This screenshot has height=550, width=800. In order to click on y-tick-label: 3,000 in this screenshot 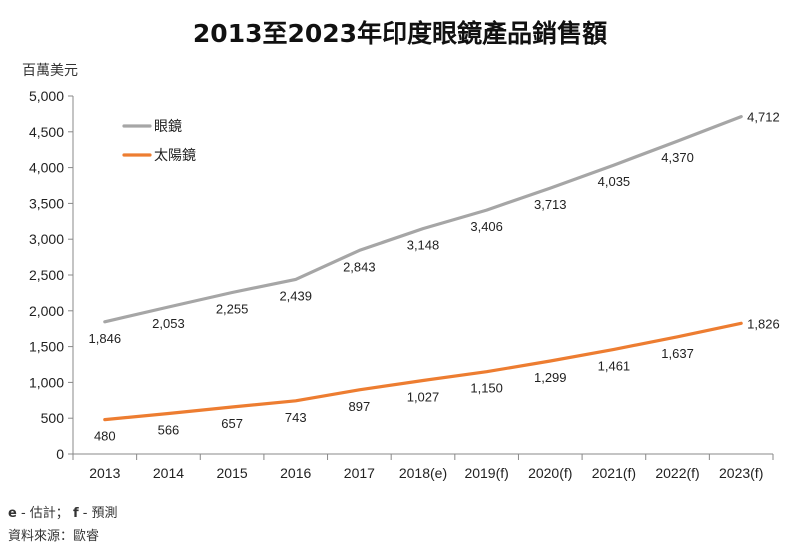, I will do `click(46, 239)`.